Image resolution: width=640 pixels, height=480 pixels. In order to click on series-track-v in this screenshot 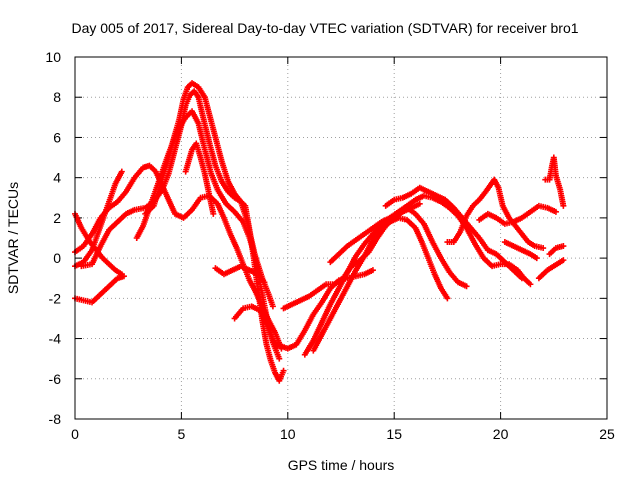, I will do `click(554, 181)`.